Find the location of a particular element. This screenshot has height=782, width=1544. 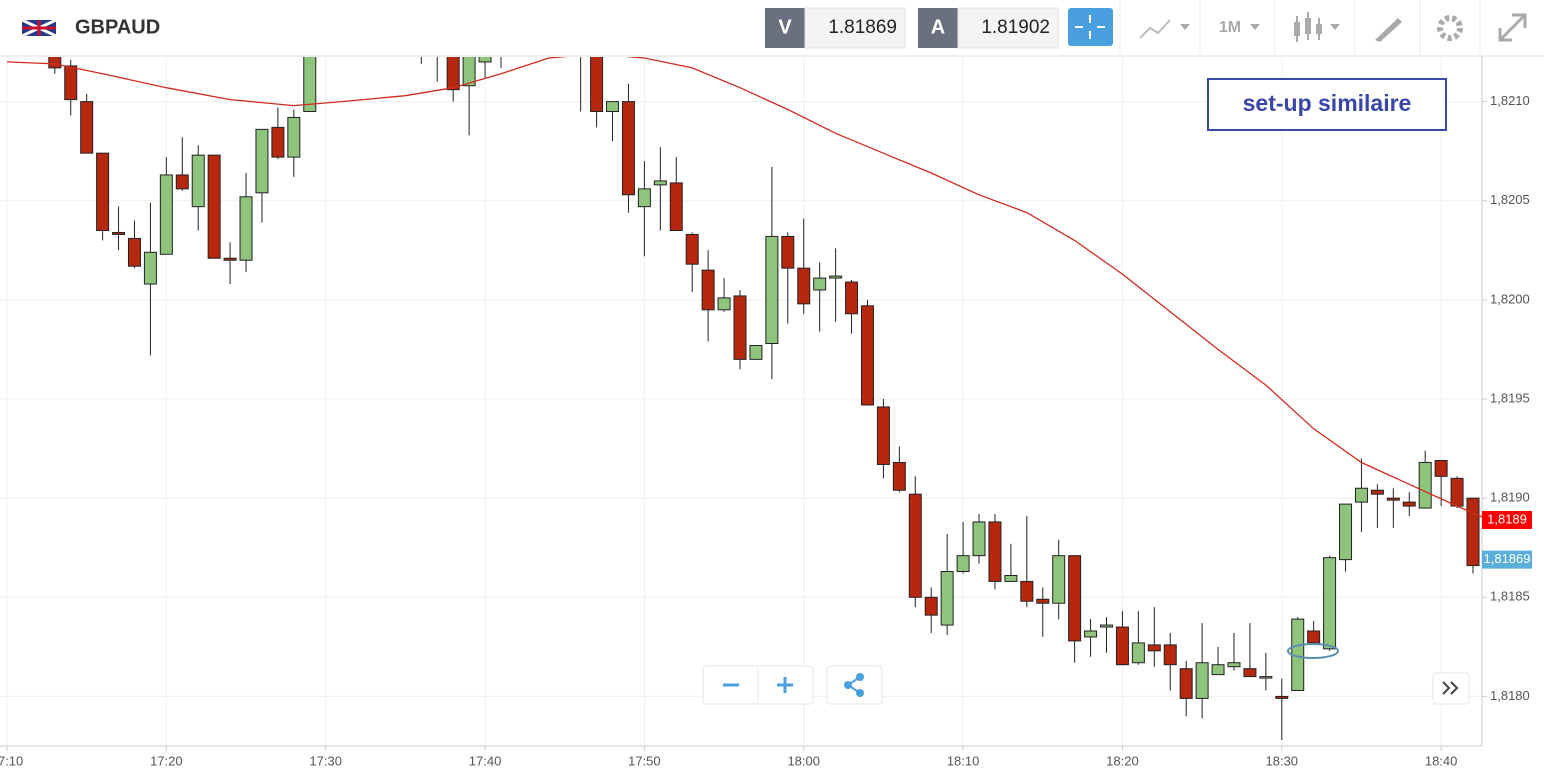

bid-label: V is located at coordinates (785, 27).